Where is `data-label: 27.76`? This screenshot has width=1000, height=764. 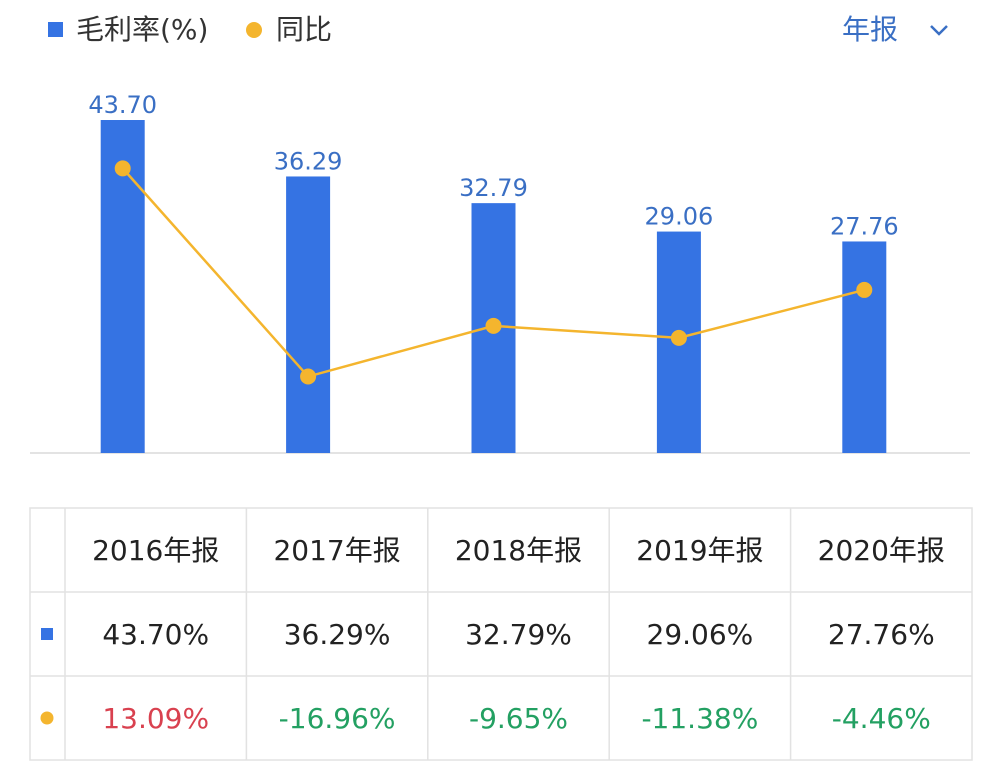 data-label: 27.76 is located at coordinates (864, 226).